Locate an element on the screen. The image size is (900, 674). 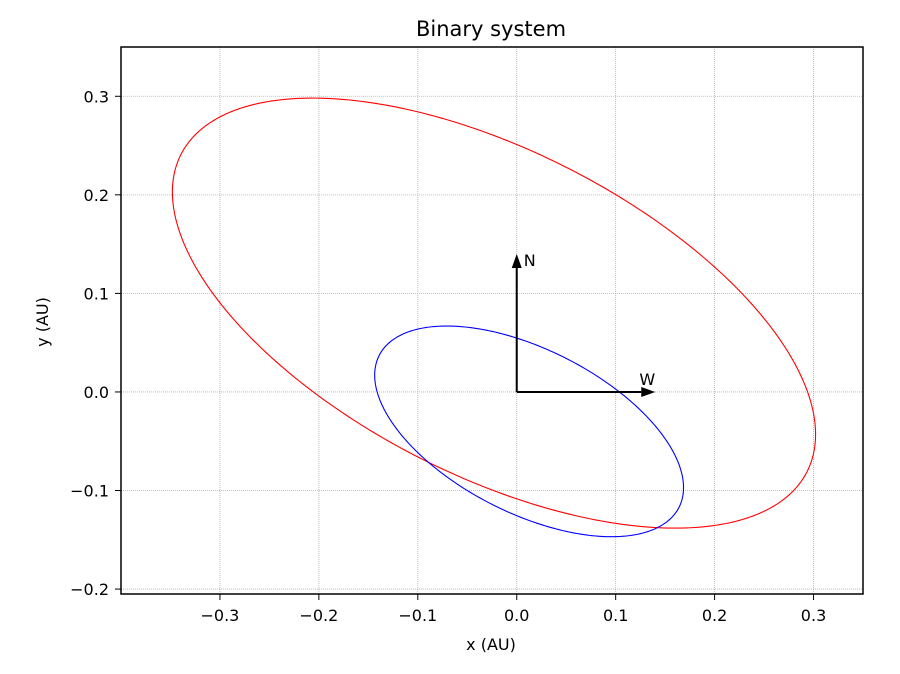
x-tick-label: 0.0 is located at coordinates (516, 615).